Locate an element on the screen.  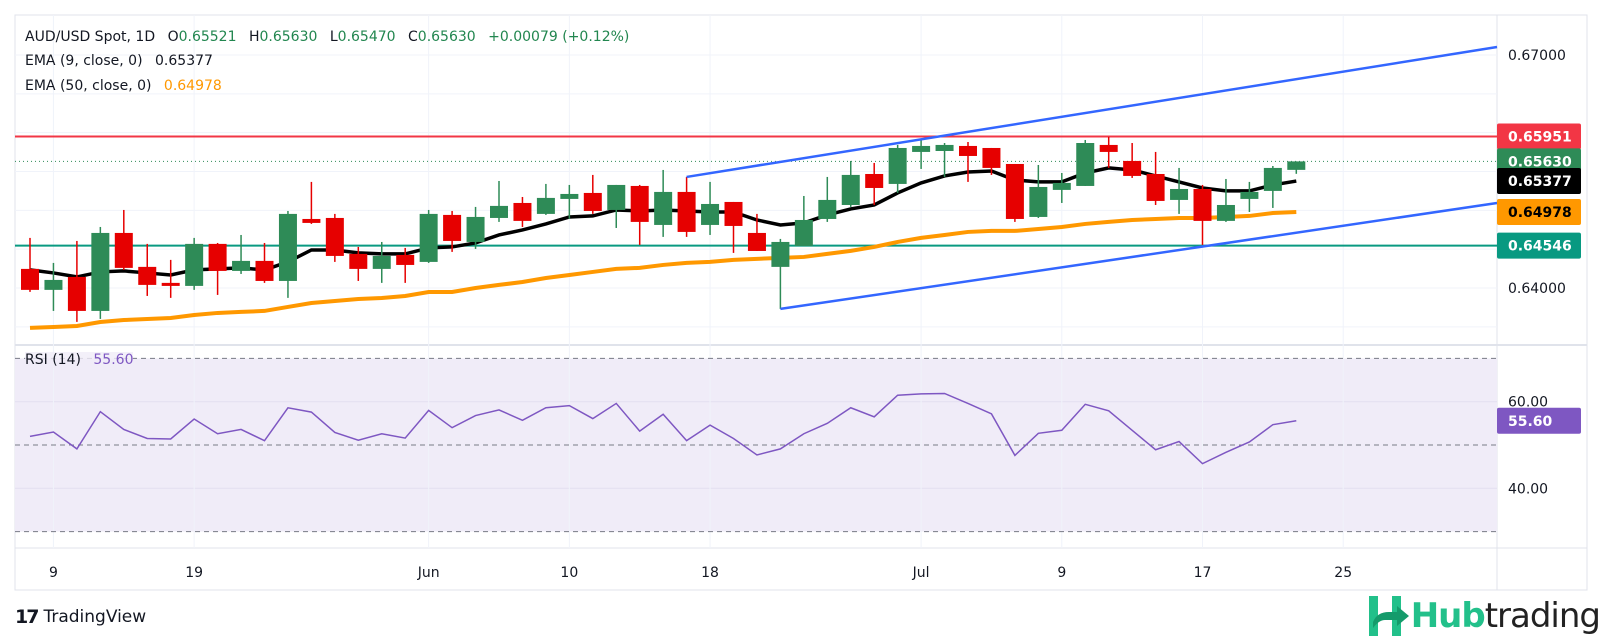
time-tick-label: Jul is located at coordinates (921, 573).